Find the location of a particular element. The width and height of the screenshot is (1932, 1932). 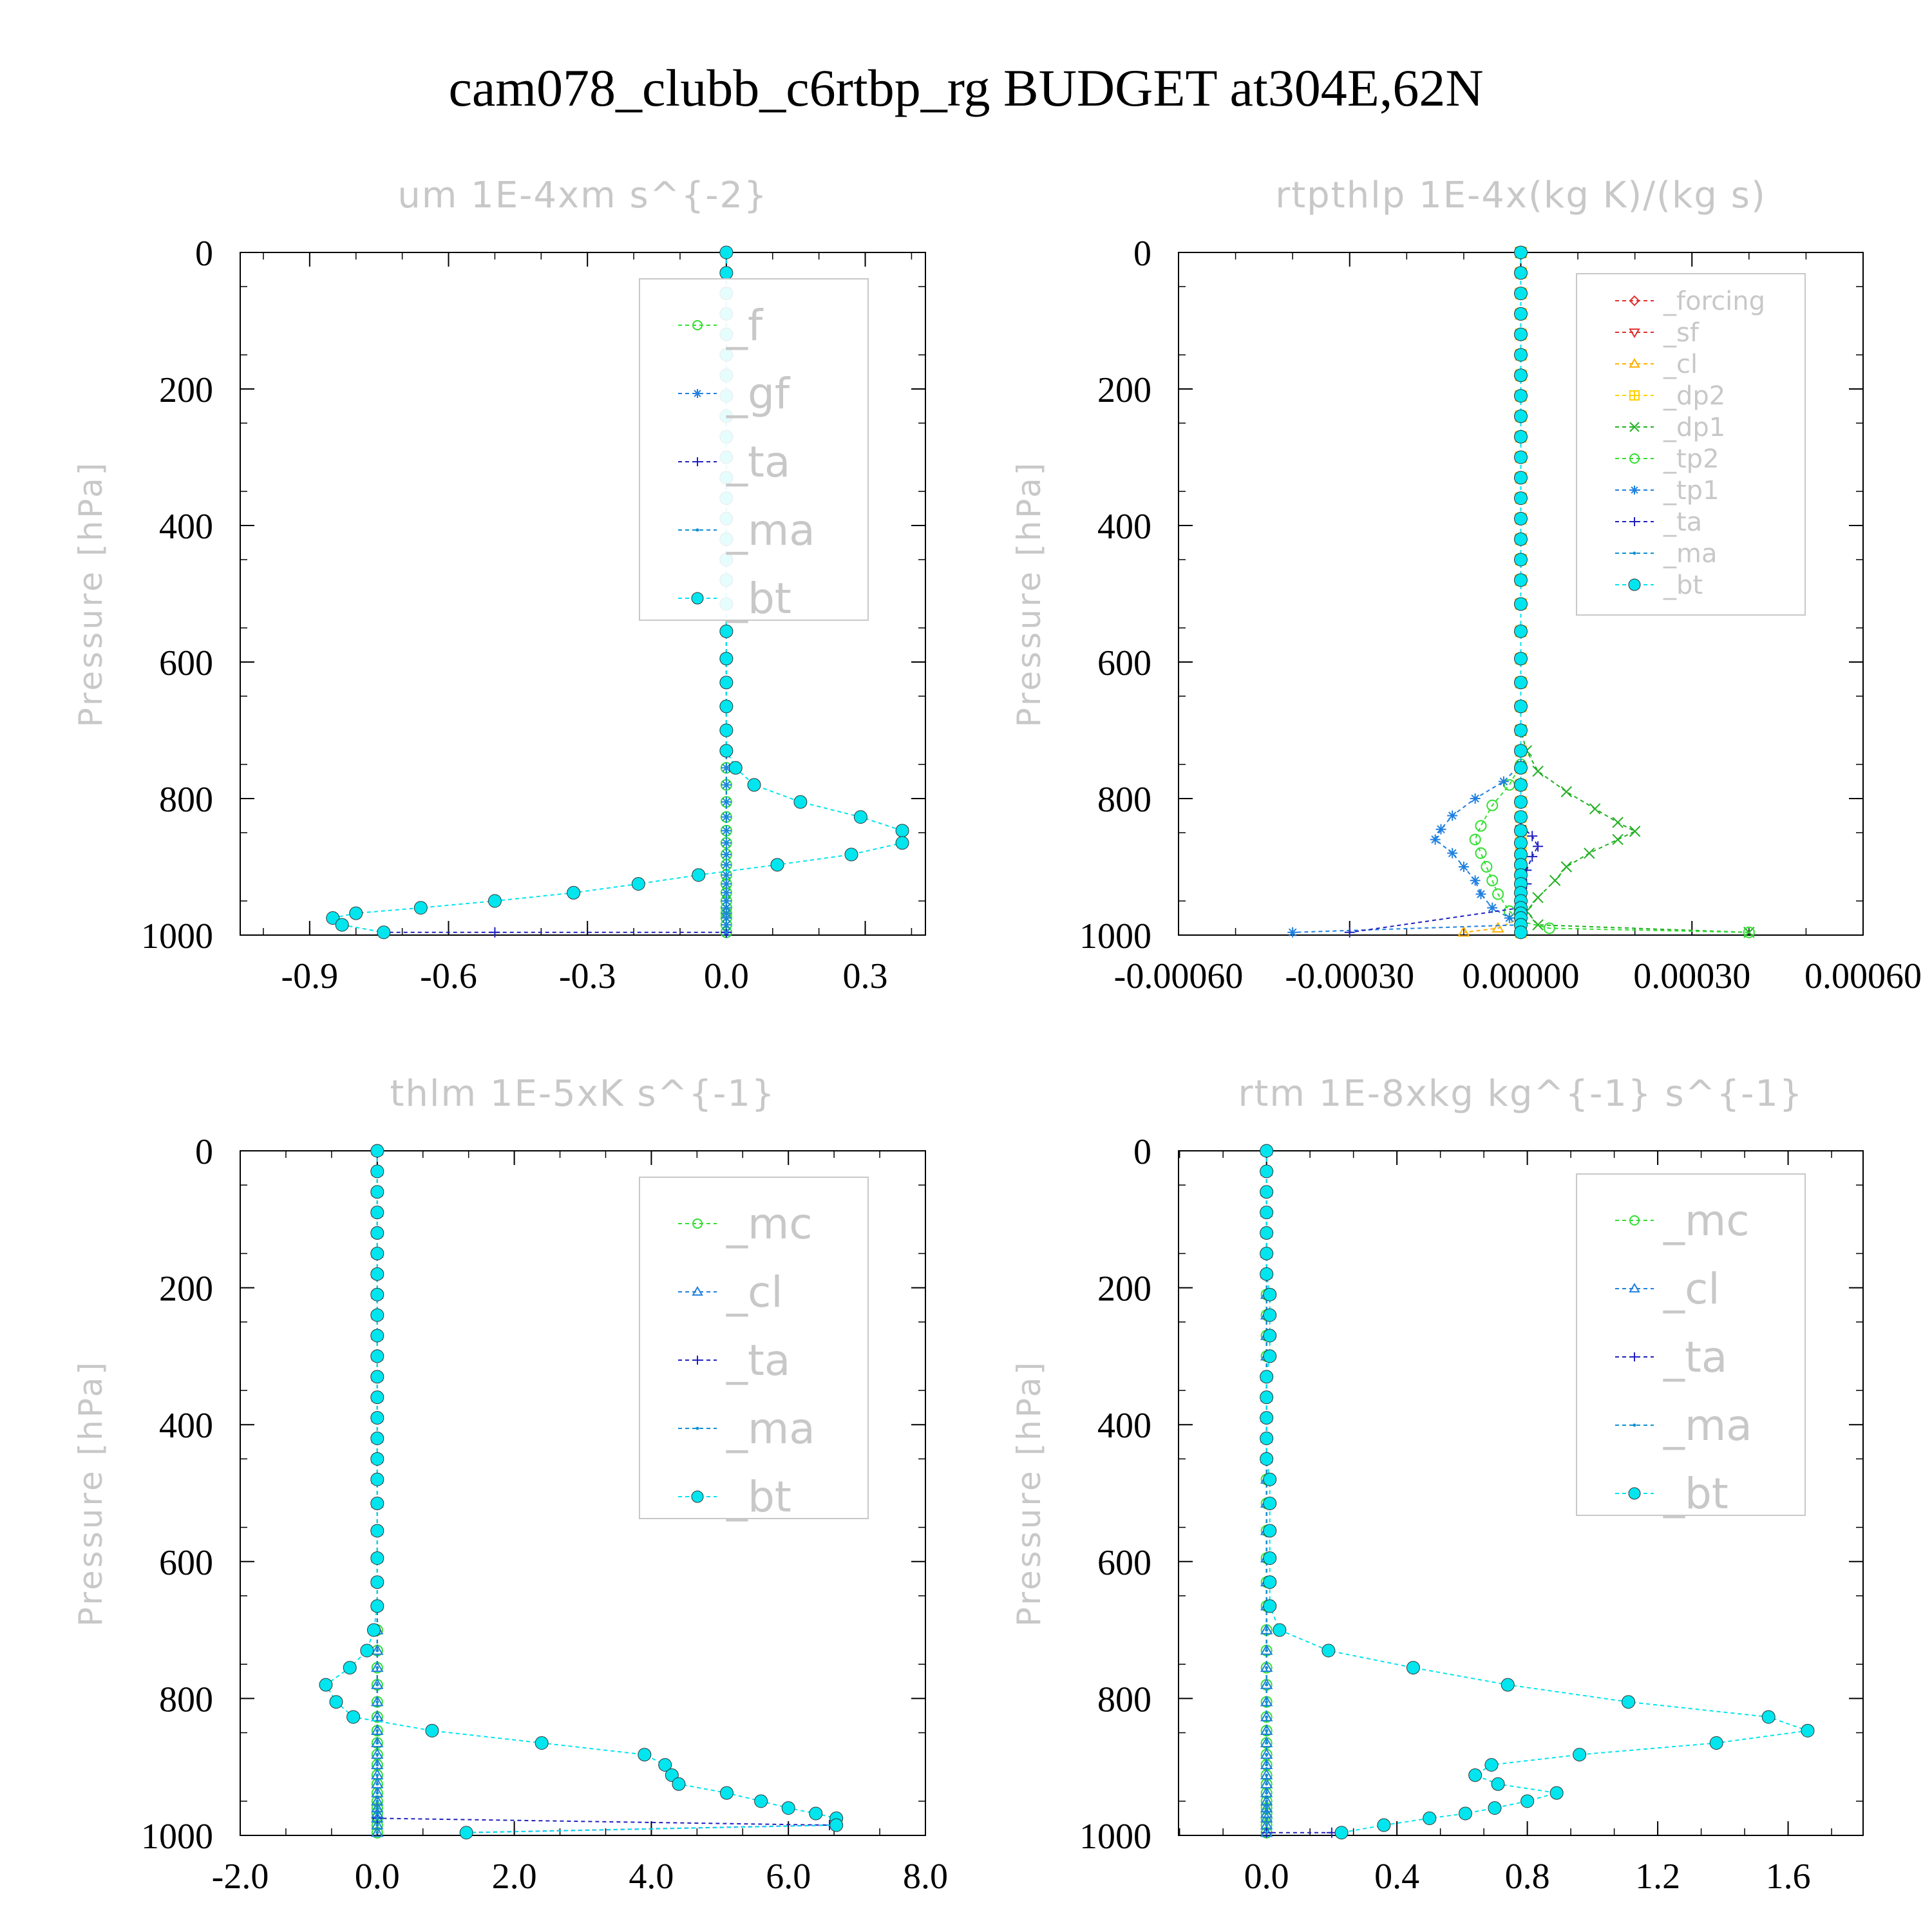

legend-label: _bt is located at coordinates (1683, 586).